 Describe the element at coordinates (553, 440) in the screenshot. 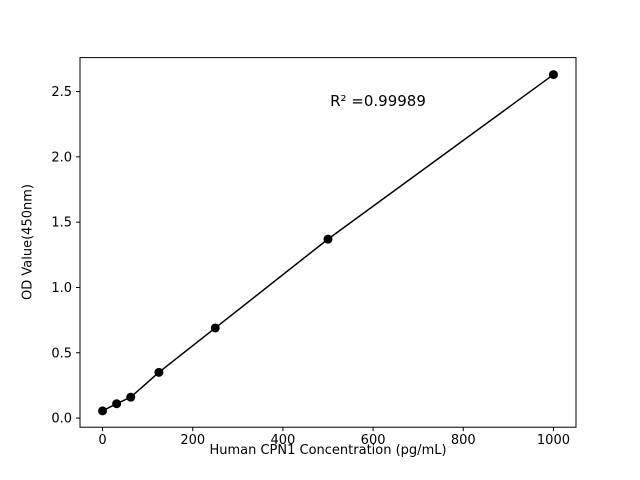

I see `x-tick-label: 1000` at that location.